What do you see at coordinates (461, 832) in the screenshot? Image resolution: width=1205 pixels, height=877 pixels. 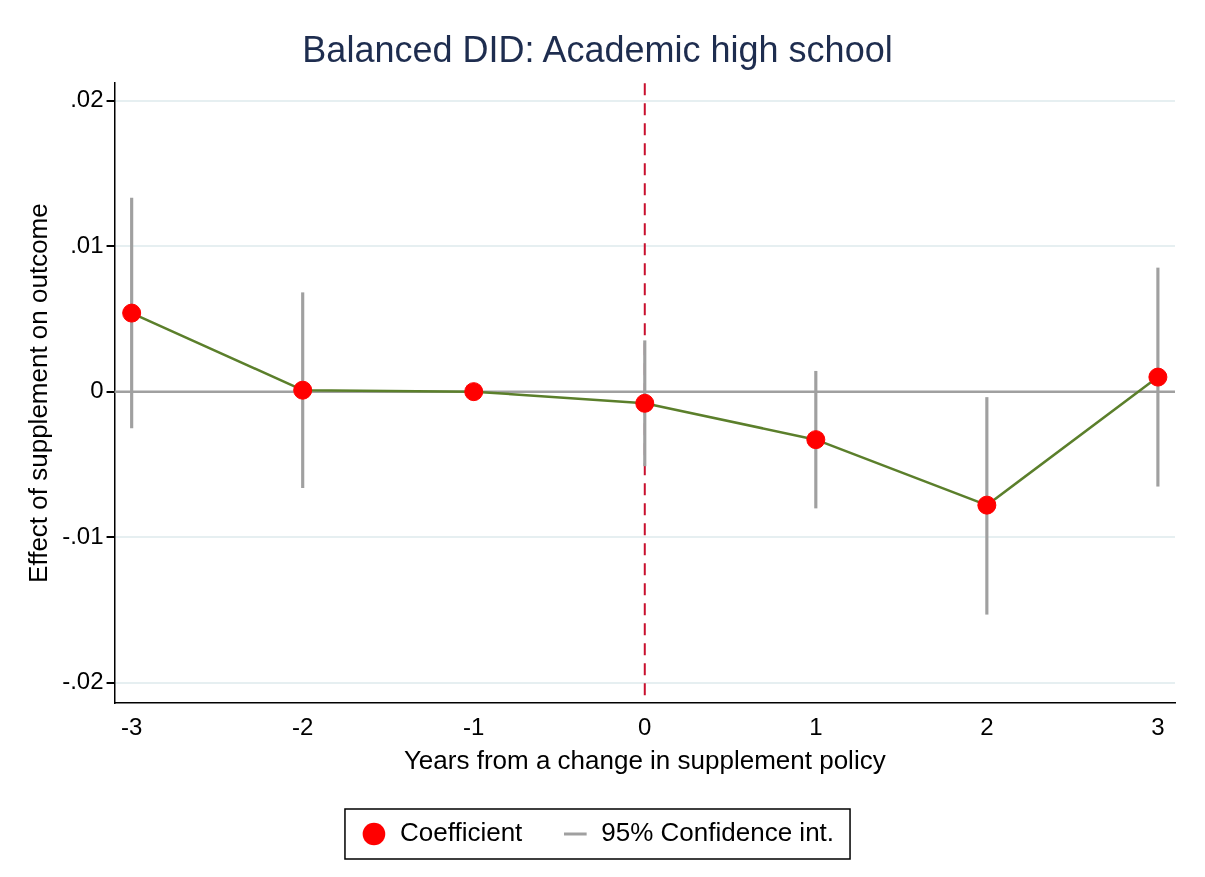 I see `legend-label: Coefficient` at bounding box center [461, 832].